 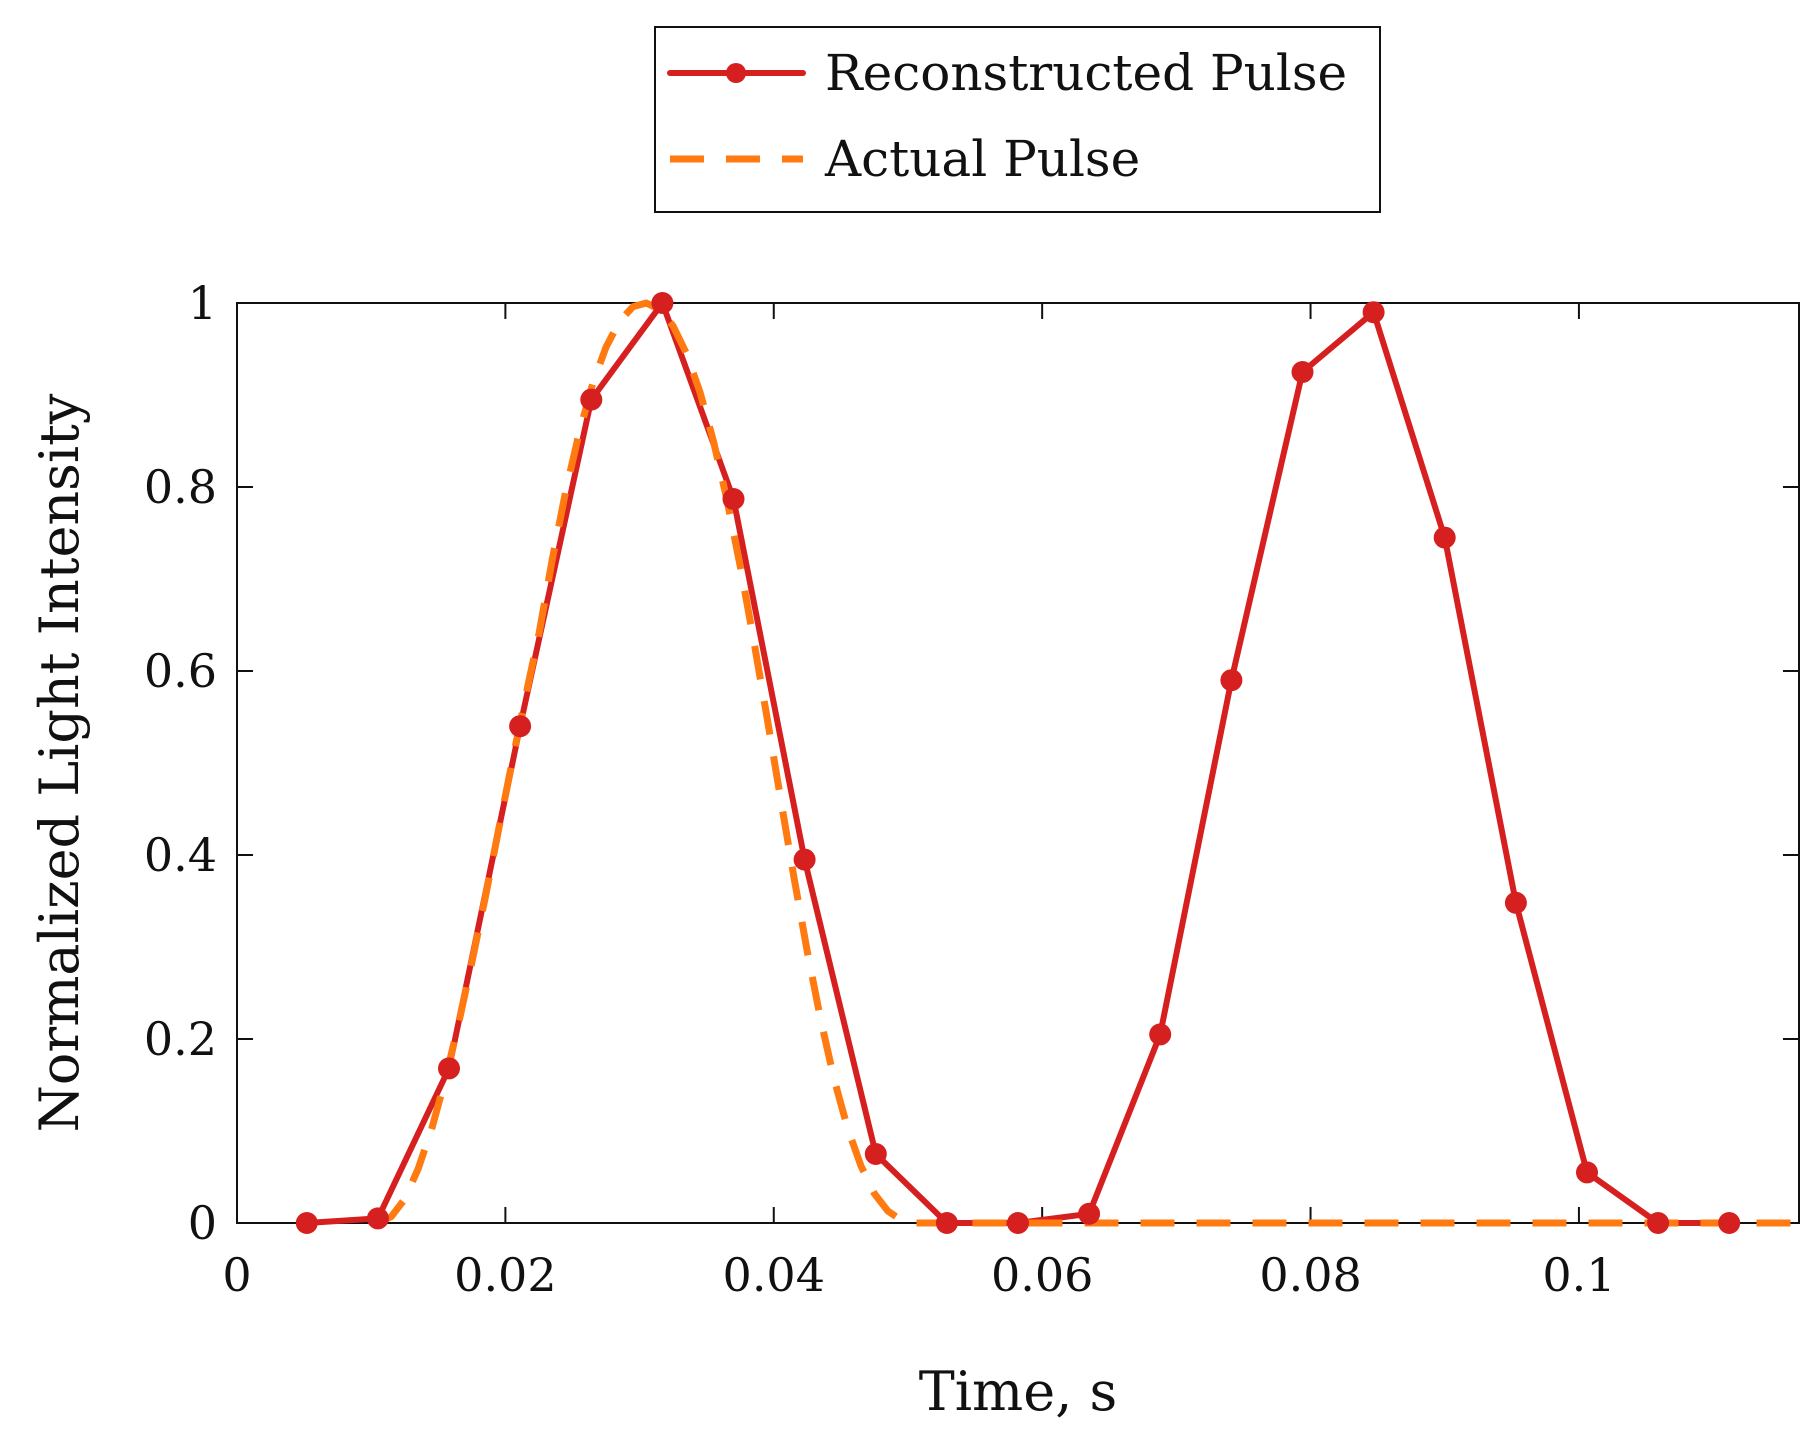 I want to click on legend-label-actual: Actual Pulse, so click(x=982, y=159).